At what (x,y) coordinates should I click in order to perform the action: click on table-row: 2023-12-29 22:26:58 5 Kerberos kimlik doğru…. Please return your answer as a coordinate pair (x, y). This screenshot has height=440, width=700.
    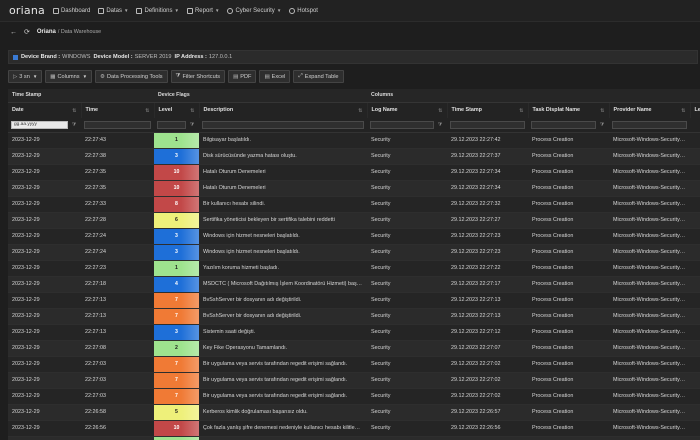
    Looking at the image, I should click on (354, 412).